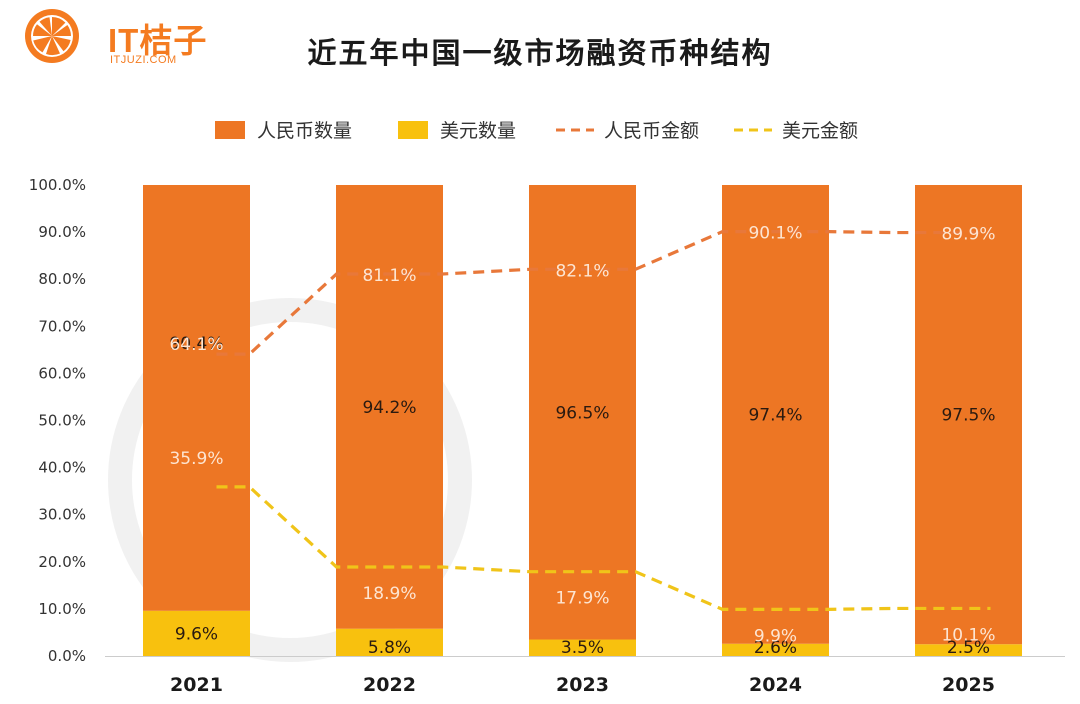  I want to click on y-tick-label: 0.0%, so click(67, 656).